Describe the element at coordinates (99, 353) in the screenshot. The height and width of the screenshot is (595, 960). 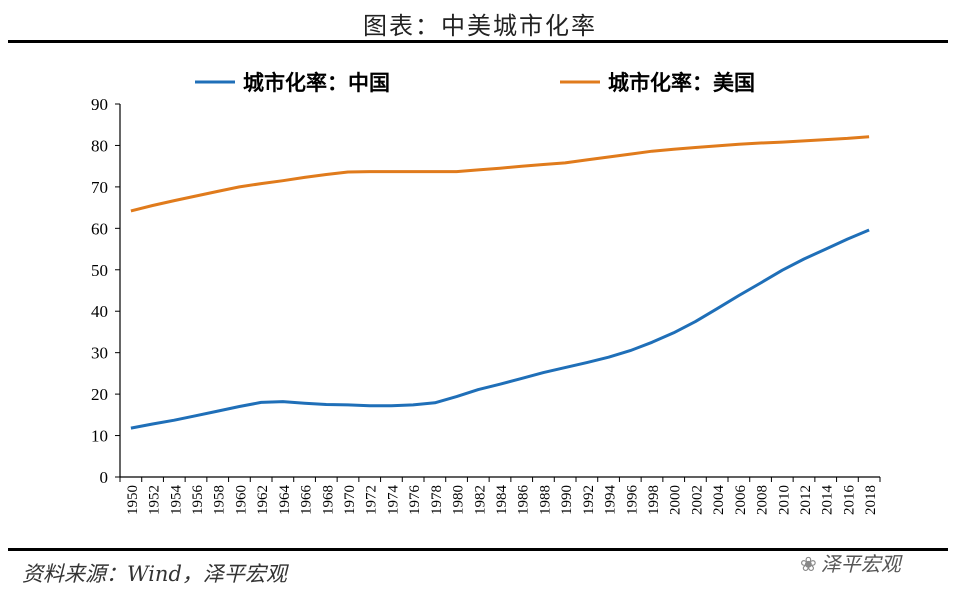
I see `y-tick-label: 30` at that location.